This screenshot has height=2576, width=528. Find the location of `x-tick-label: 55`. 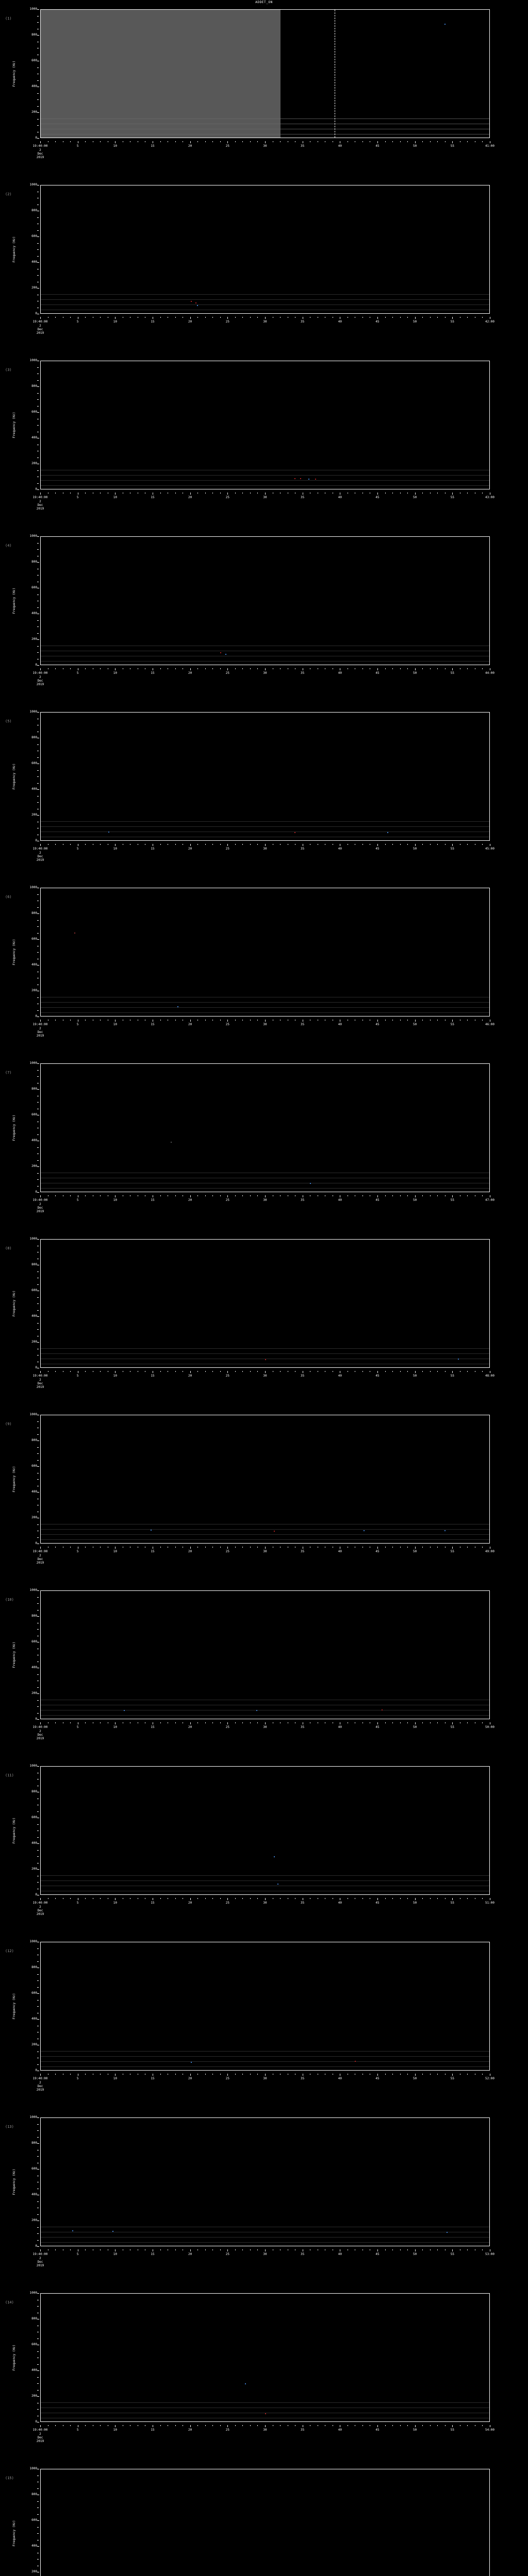

x-tick-label: 55 is located at coordinates (452, 146).